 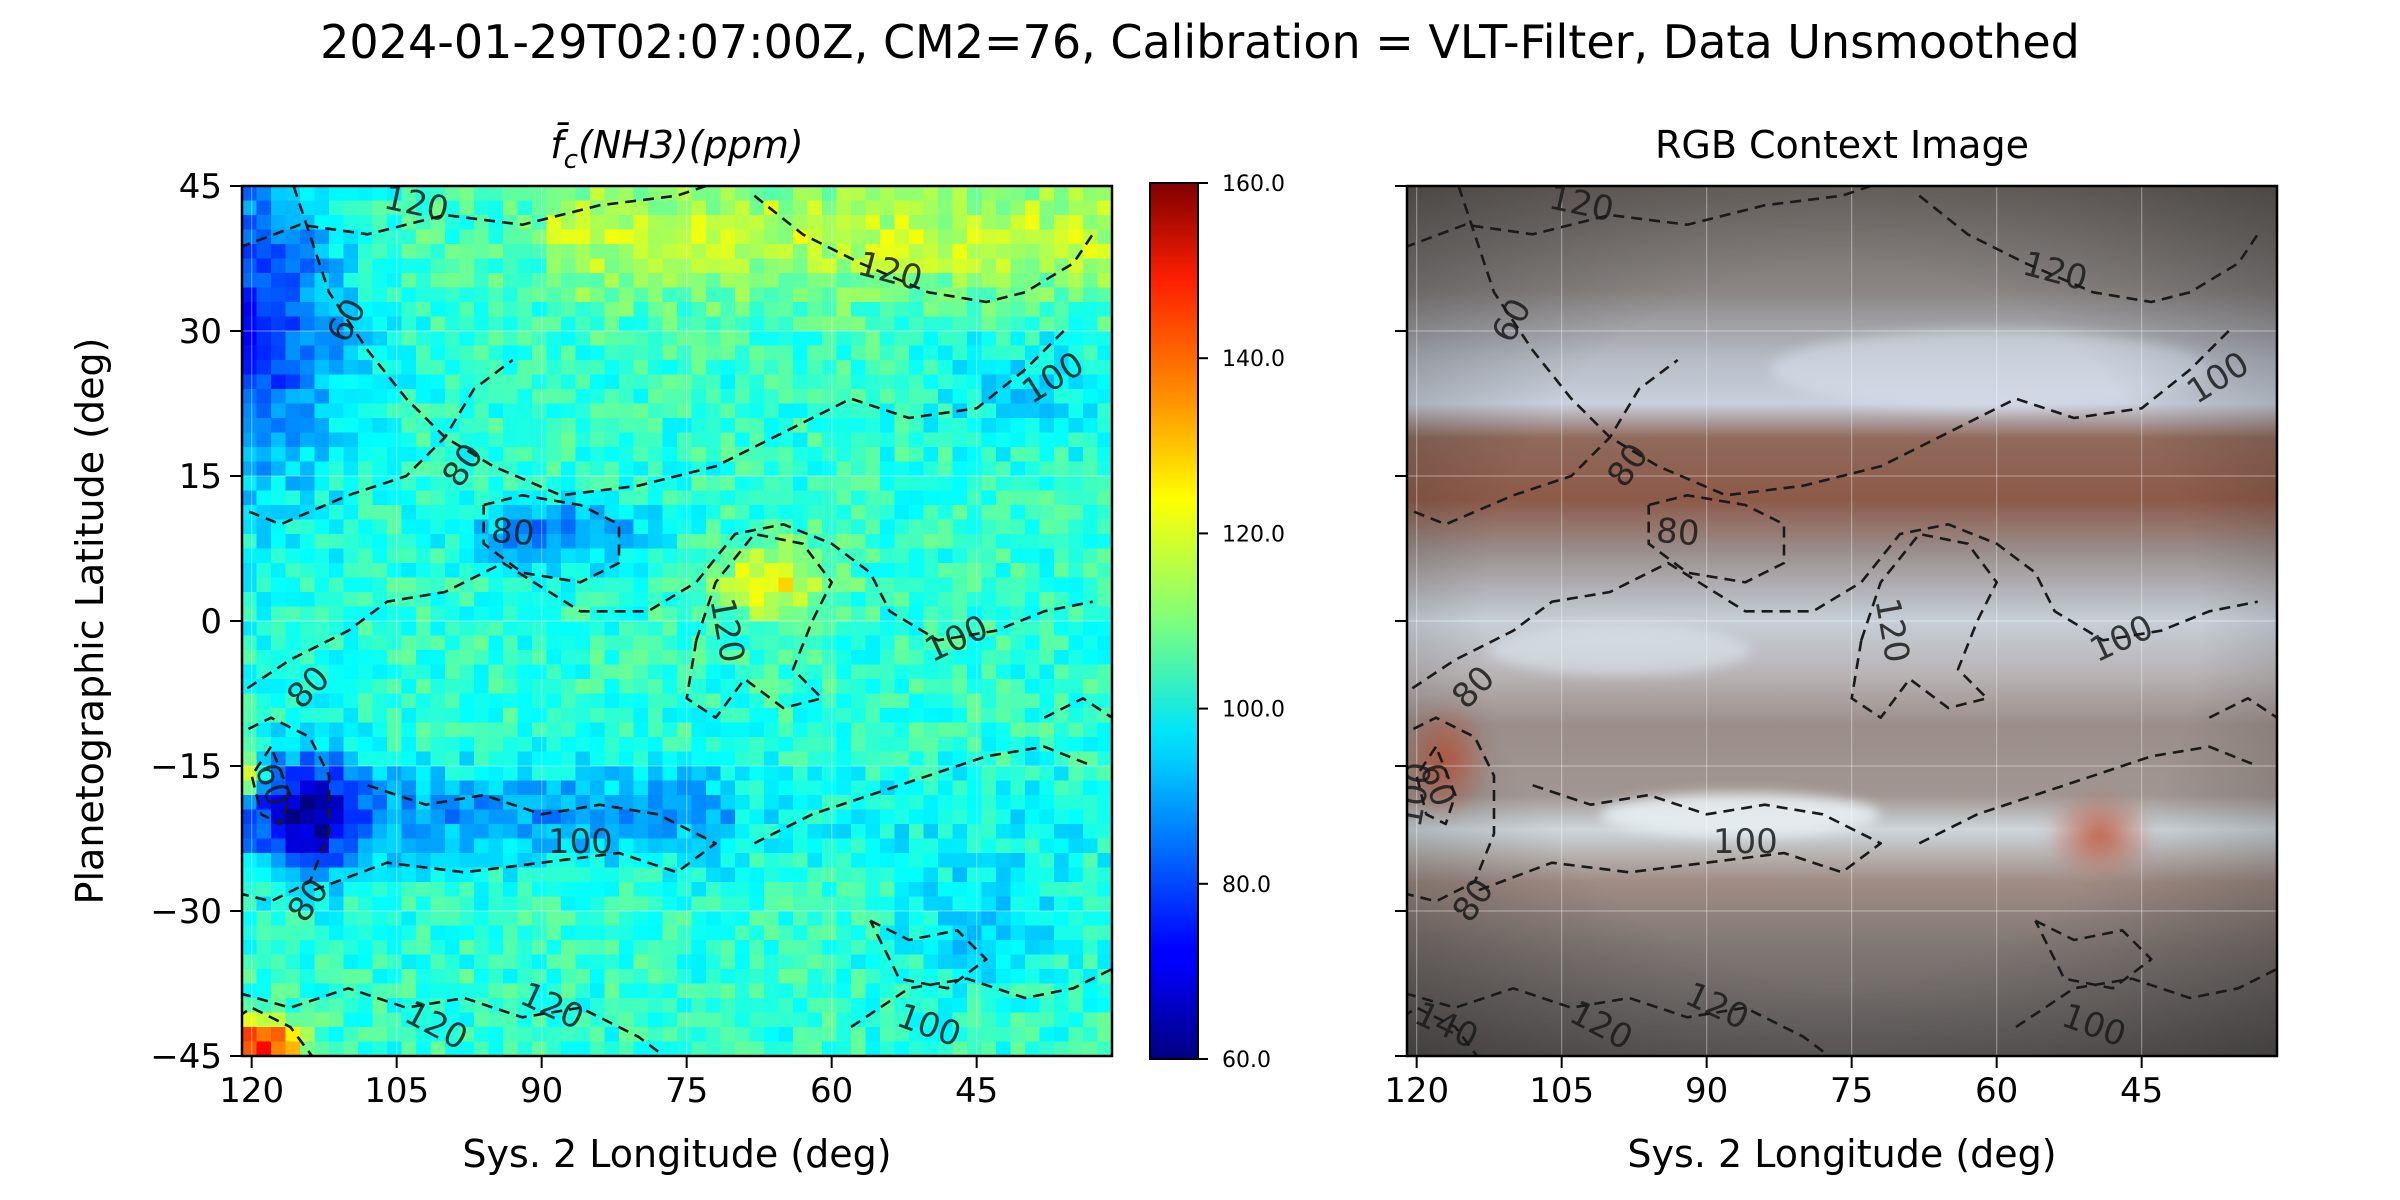 I want to click on y-tick-label: −15, so click(x=186, y=767).